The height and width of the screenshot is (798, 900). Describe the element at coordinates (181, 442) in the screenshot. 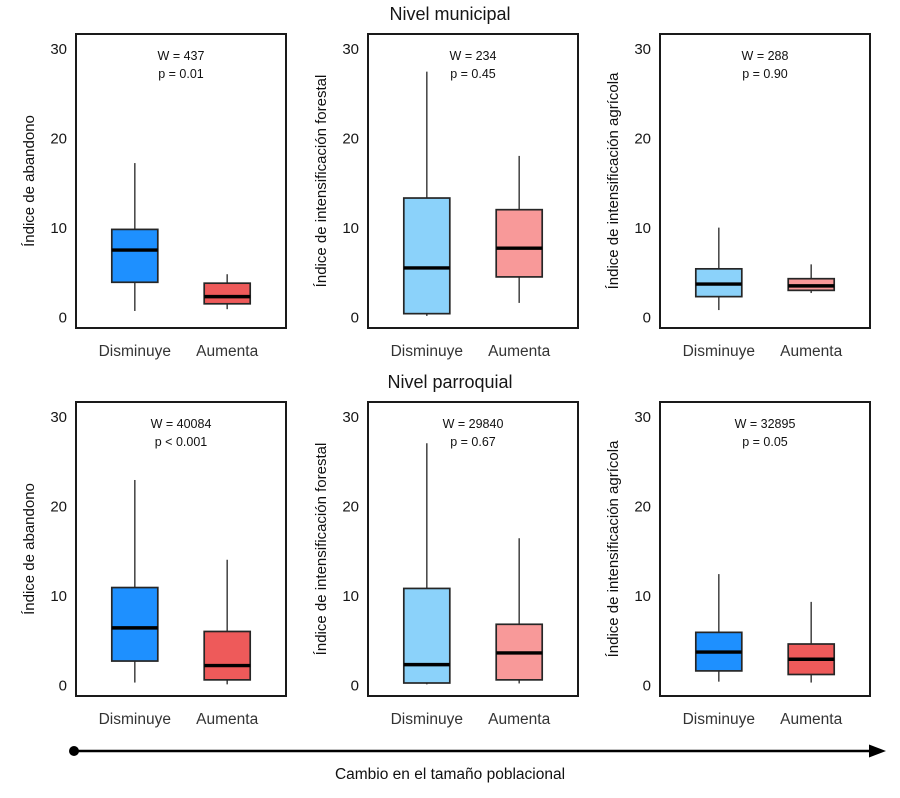

I see `stats-p-value: p < 0.001` at that location.